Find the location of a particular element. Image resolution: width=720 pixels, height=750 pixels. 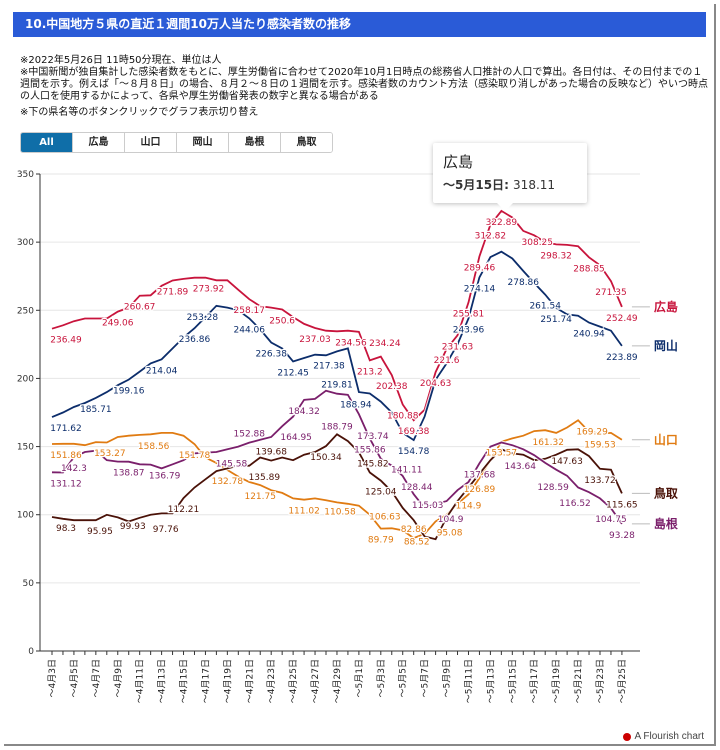

data-label: 288.85 is located at coordinates (589, 269).